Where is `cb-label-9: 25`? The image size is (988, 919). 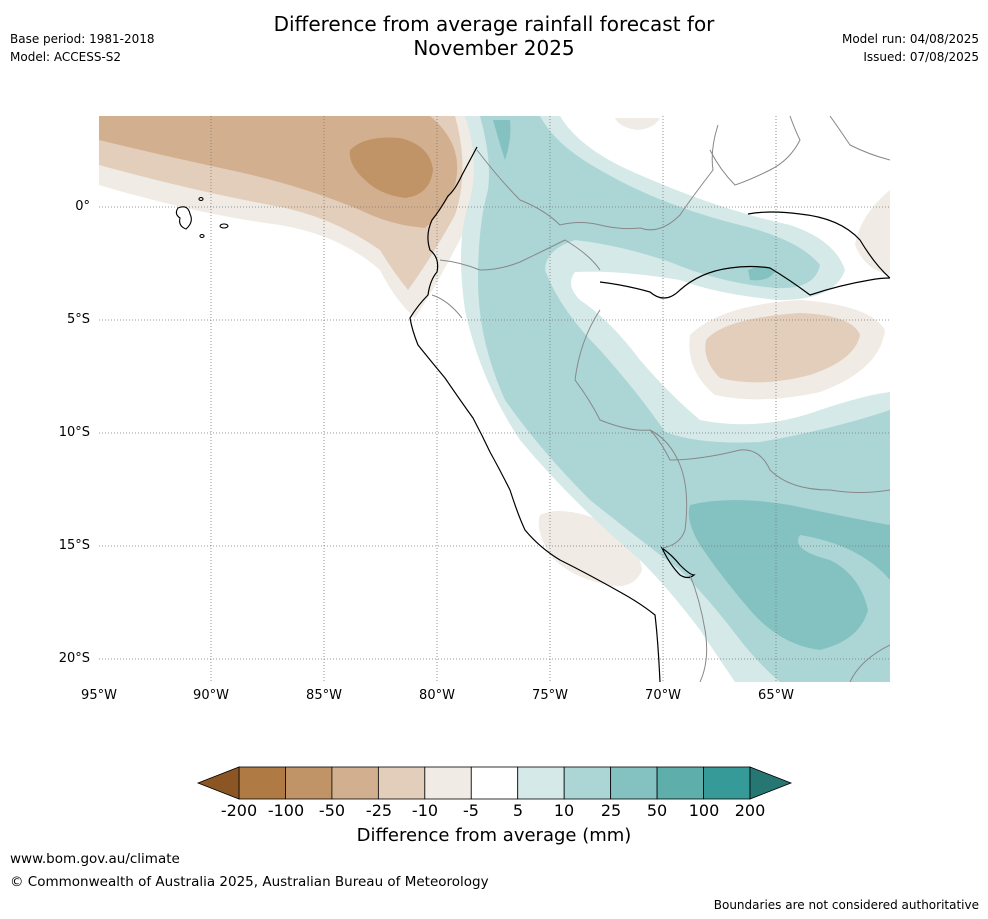 cb-label-9: 25 is located at coordinates (611, 810).